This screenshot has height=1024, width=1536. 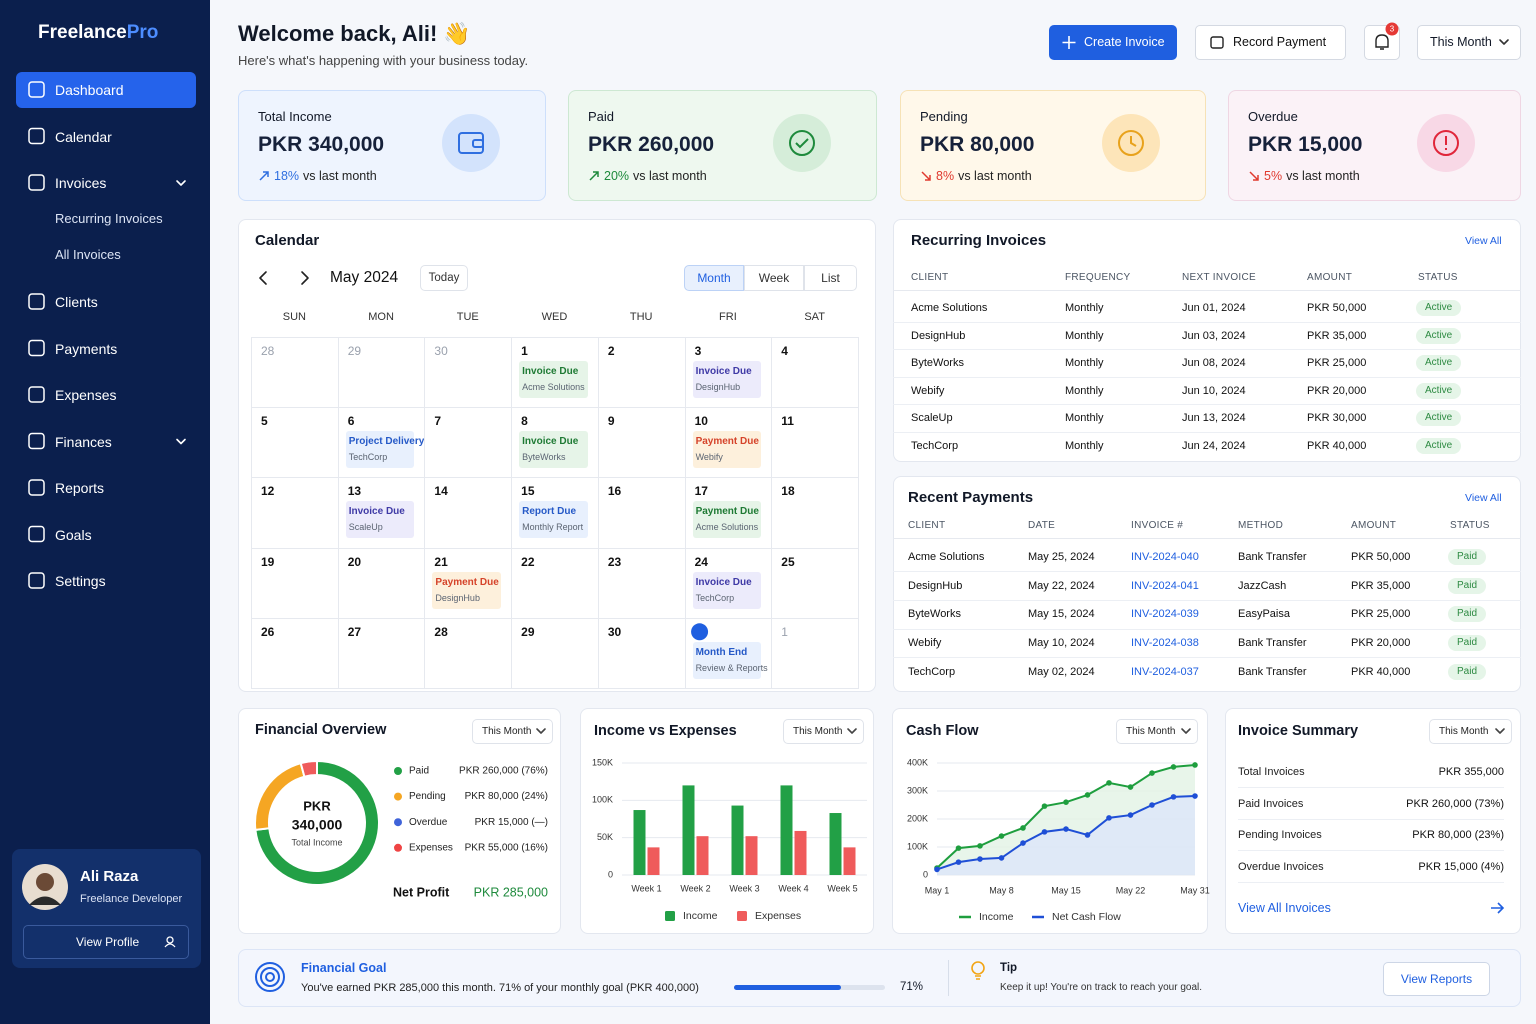 What do you see at coordinates (830, 278) in the screenshot?
I see `view-toggle: List` at bounding box center [830, 278].